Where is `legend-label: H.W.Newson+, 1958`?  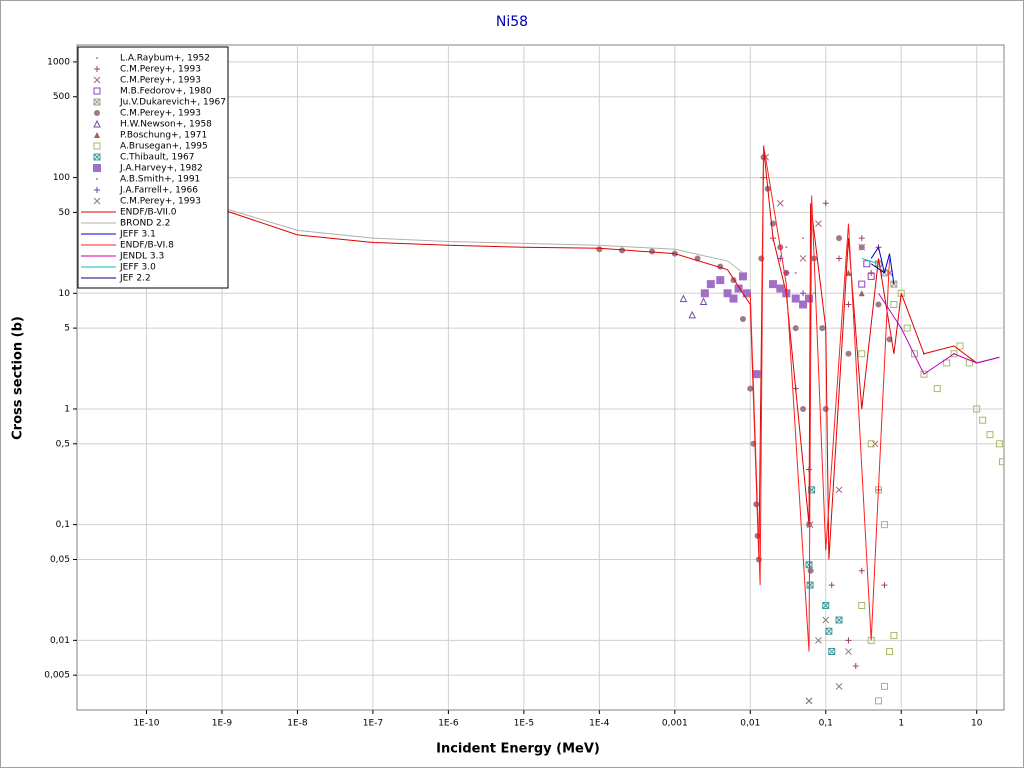 legend-label: H.W.Newson+, 1958 is located at coordinates (166, 125).